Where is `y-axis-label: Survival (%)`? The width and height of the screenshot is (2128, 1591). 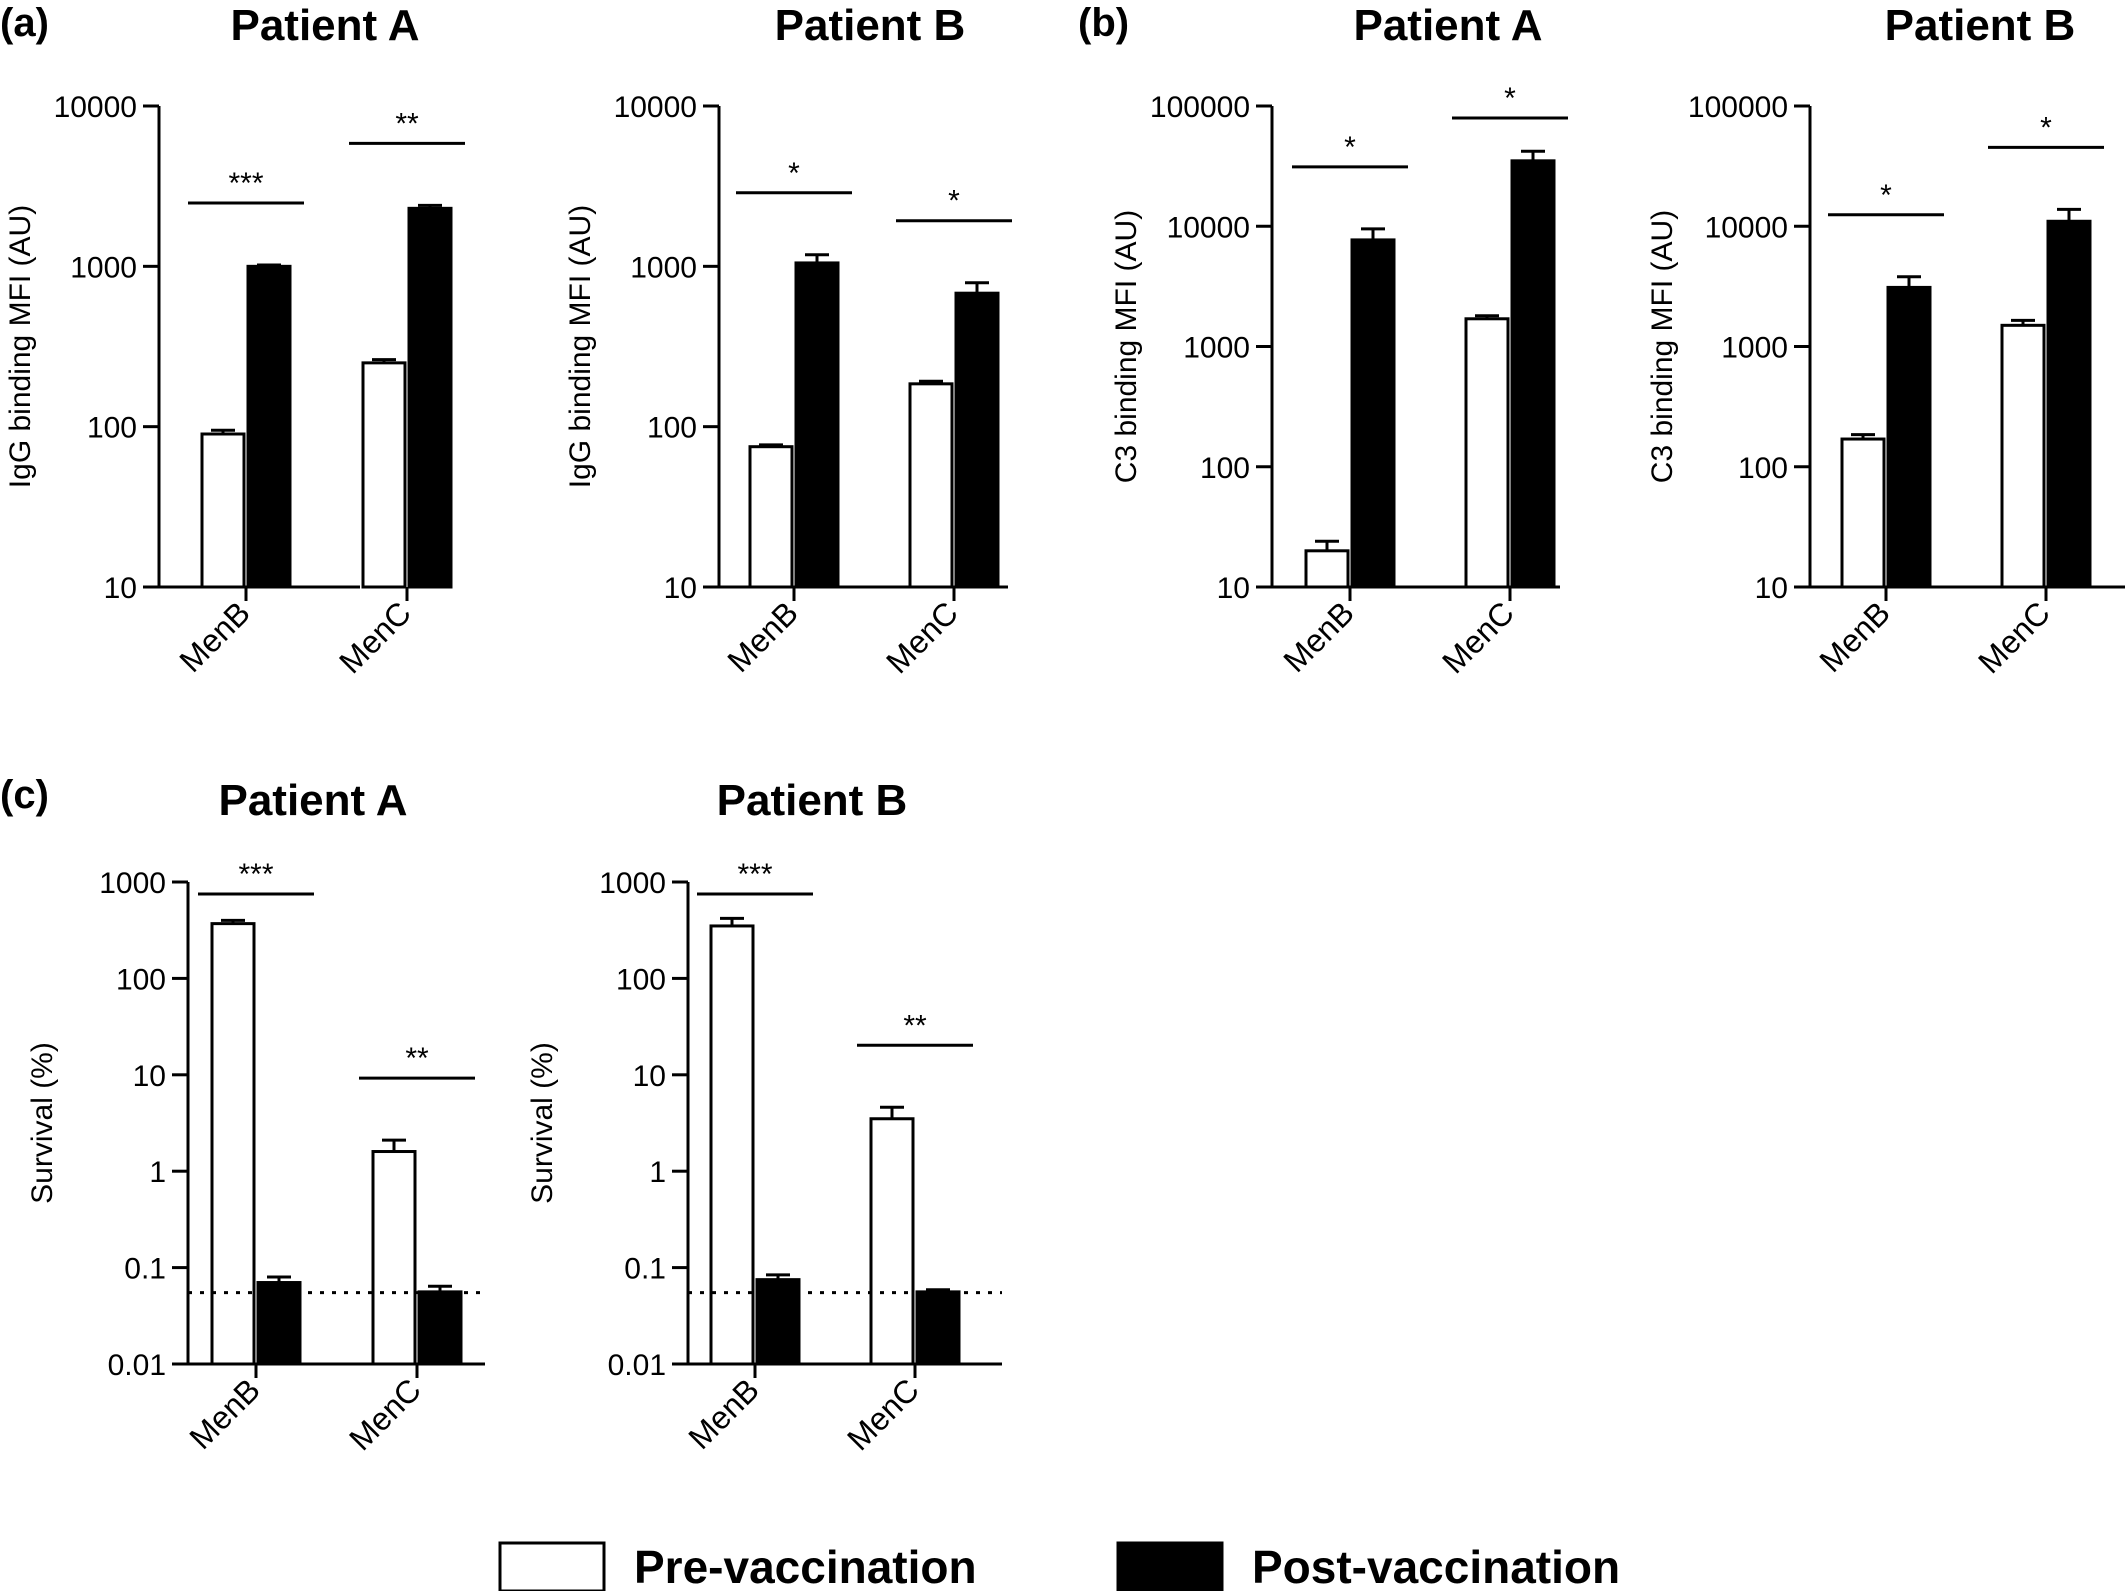
y-axis-label: Survival (%) is located at coordinates (42, 1123).